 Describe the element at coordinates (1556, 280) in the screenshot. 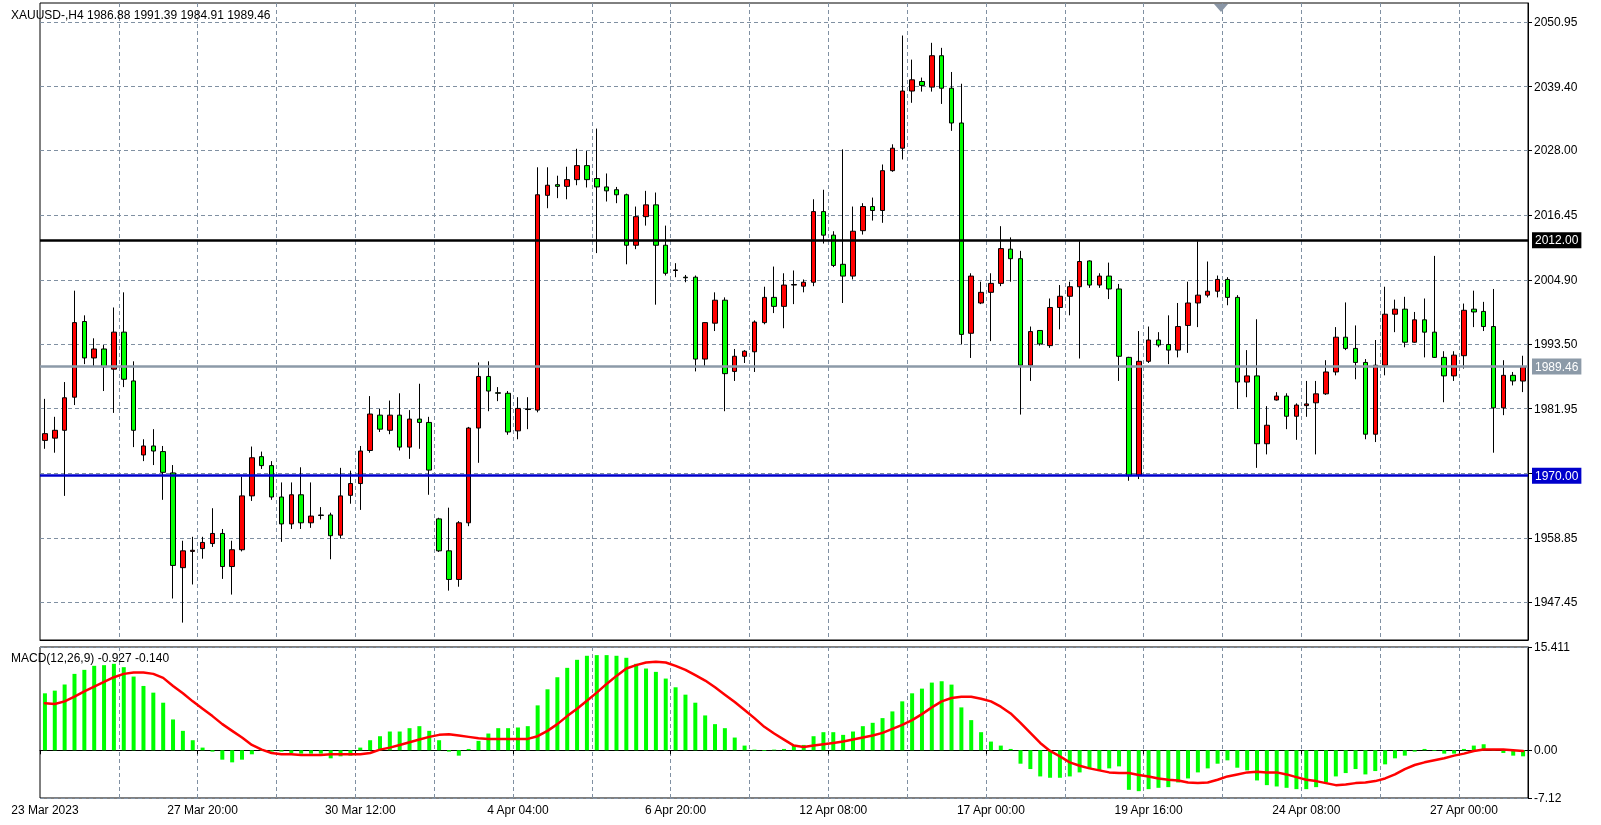

I see `y-tick-label: 2004.90` at that location.